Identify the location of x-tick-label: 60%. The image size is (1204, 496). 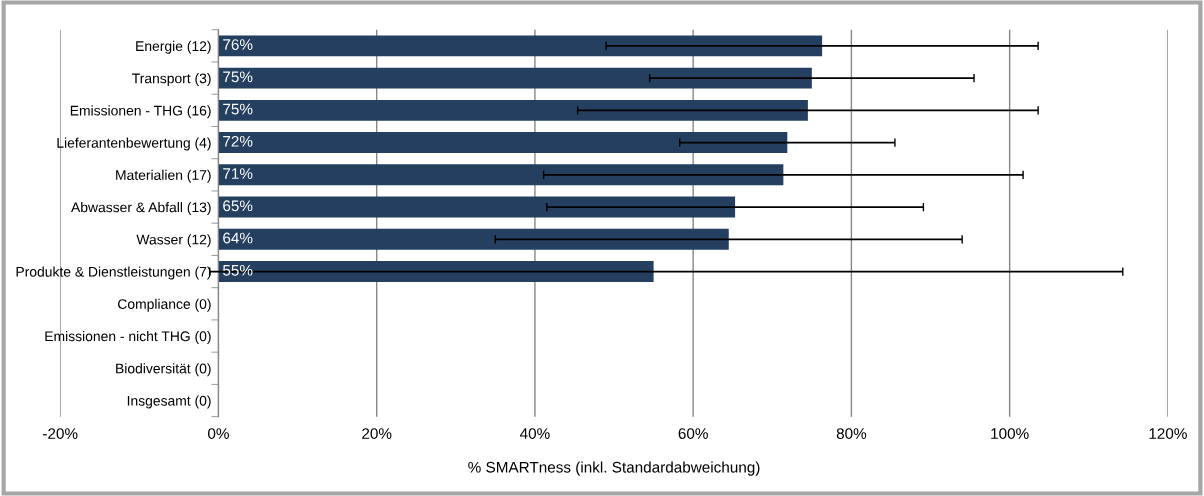
(693, 433).